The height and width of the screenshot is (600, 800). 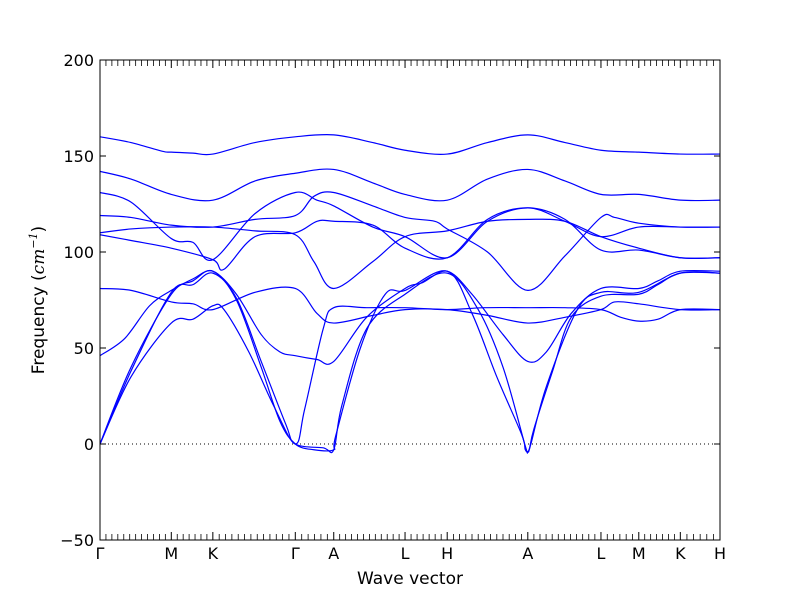 I want to click on y-axis-label: Frequency (cm−1), so click(x=38, y=300).